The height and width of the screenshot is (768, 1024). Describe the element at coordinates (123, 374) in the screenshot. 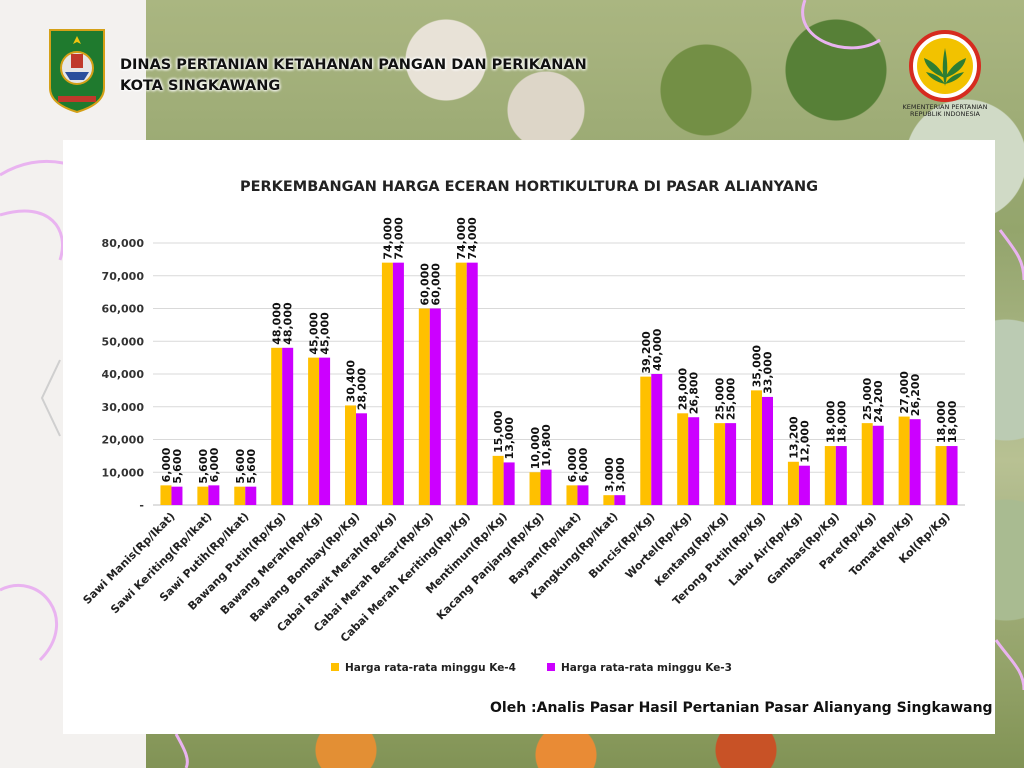

I see `y-tick-label: 40,000` at that location.